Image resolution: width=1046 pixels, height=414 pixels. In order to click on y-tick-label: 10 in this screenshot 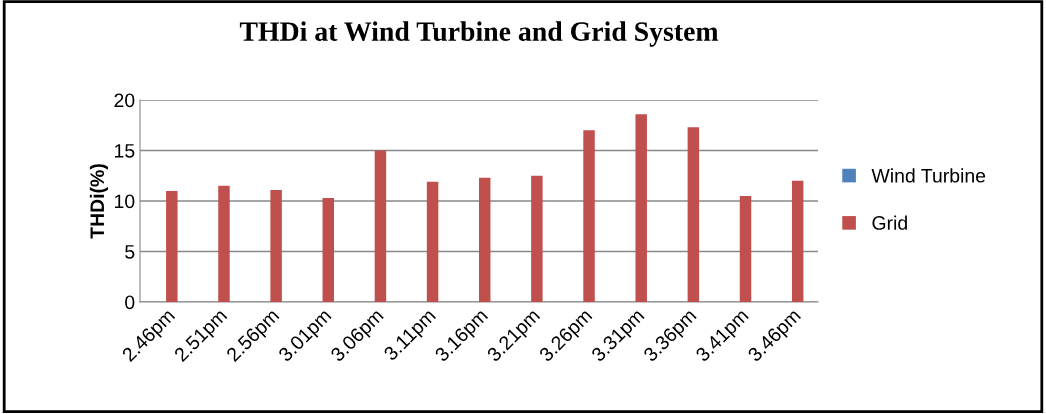, I will do `click(125, 201)`.